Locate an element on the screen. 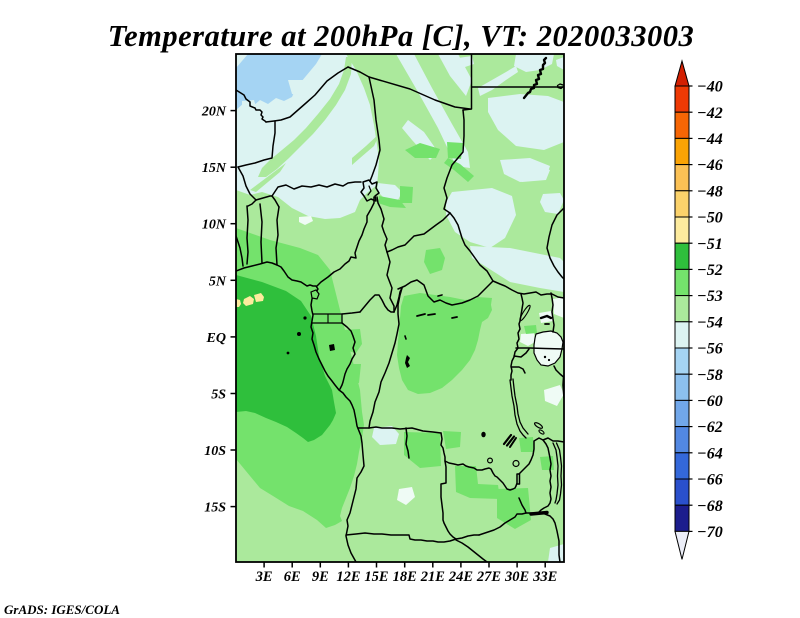  svg-text: −62 is located at coordinates (710, 427).